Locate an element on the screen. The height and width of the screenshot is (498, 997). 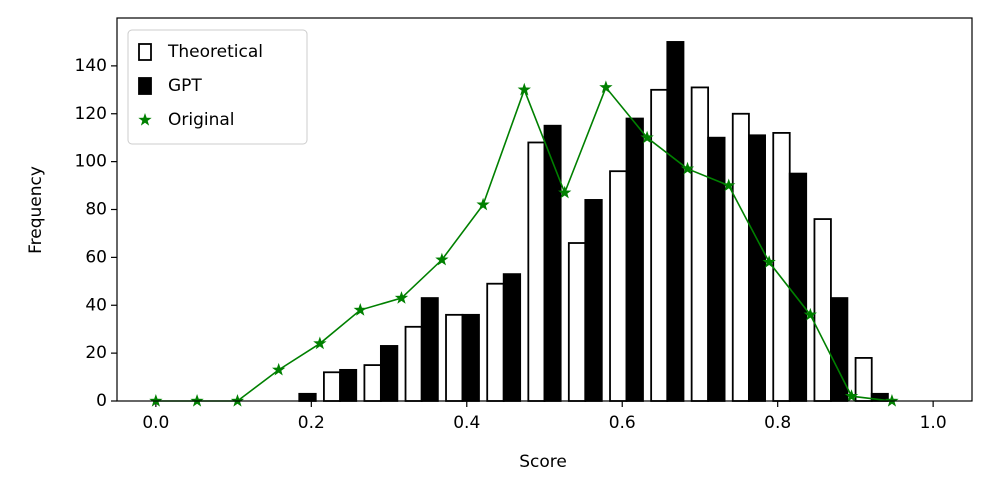
x-tick-label: 0.8 is located at coordinates (777, 423).